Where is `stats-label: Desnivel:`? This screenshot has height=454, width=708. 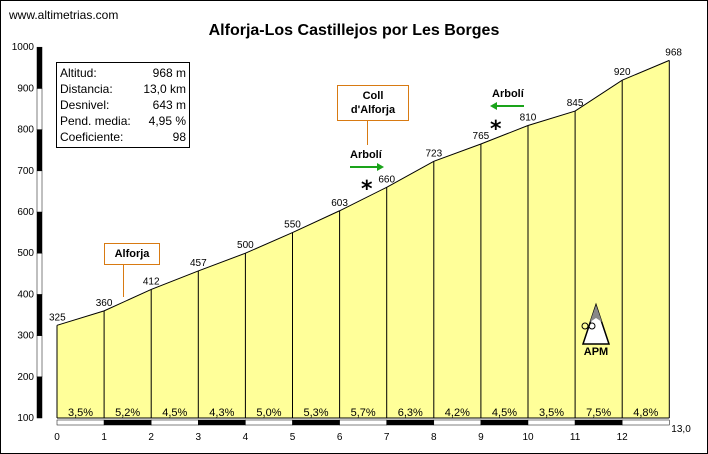 stats-label: Desnivel: is located at coordinates (85, 105).